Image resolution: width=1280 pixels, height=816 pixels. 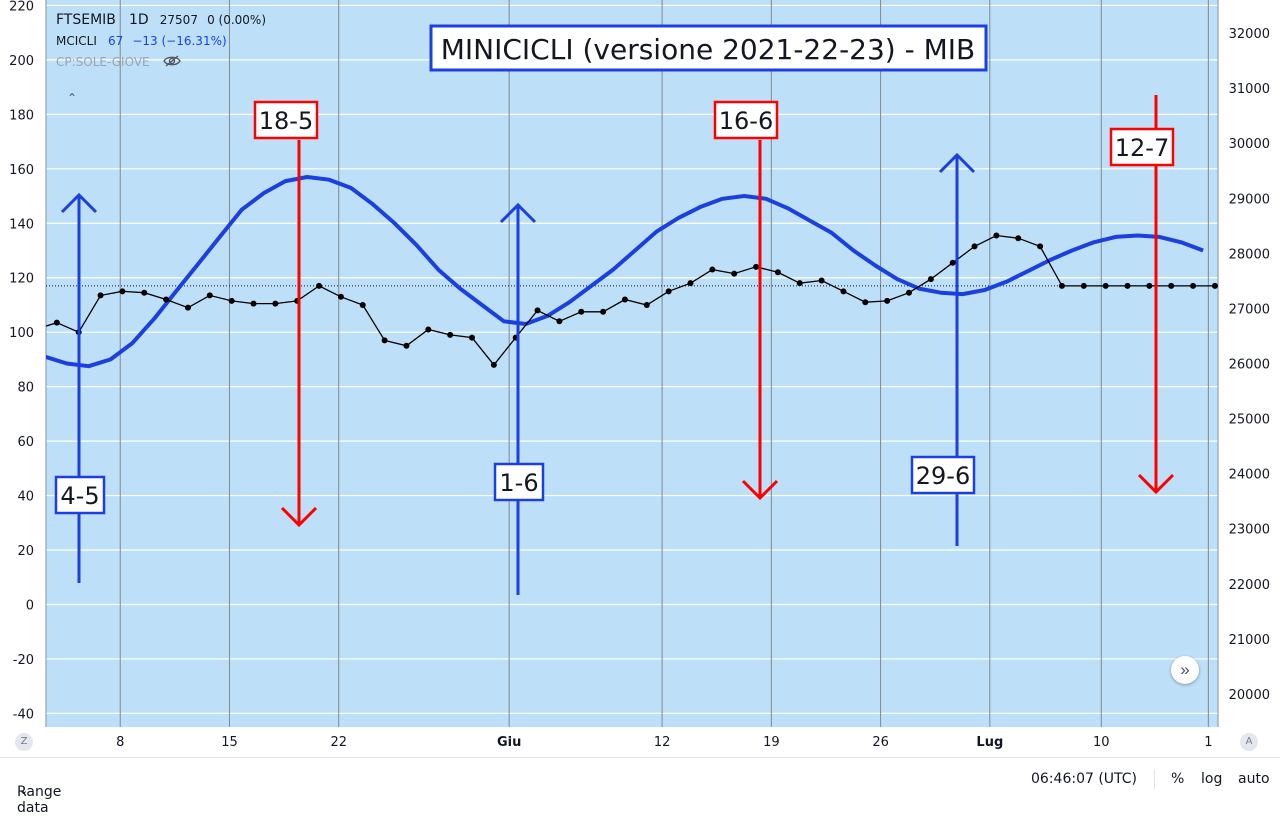 I want to click on eye-off-icon, so click(x=171, y=61).